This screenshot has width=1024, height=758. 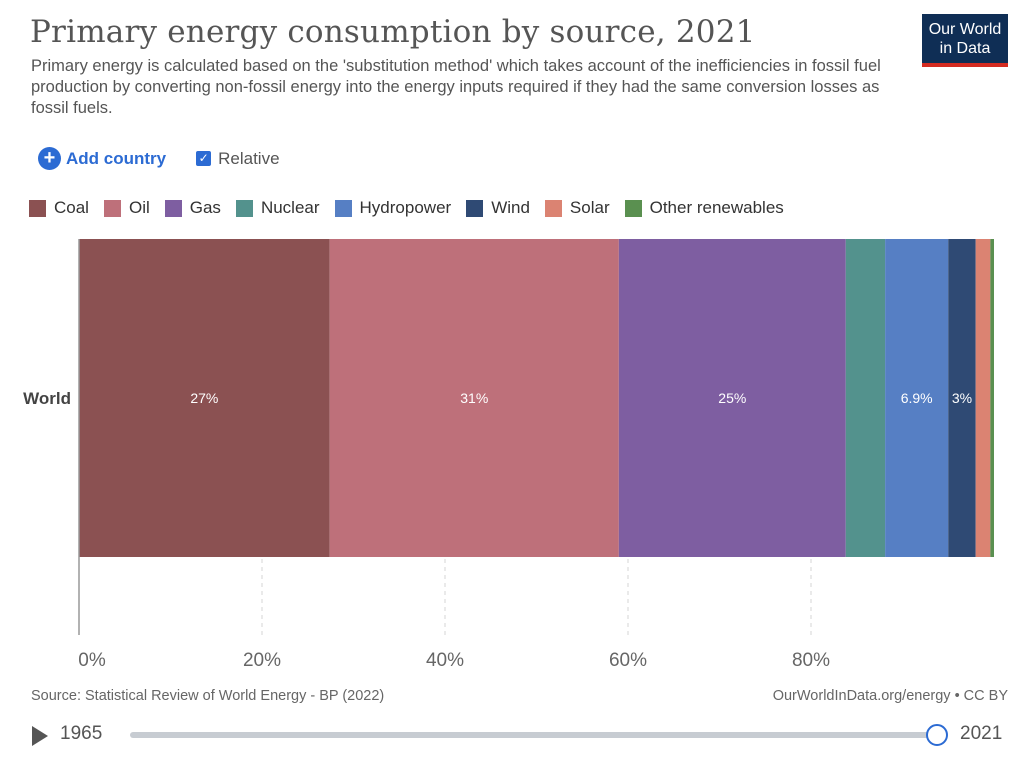 I want to click on legend-item-hydropower: Hydropower, so click(x=393, y=208).